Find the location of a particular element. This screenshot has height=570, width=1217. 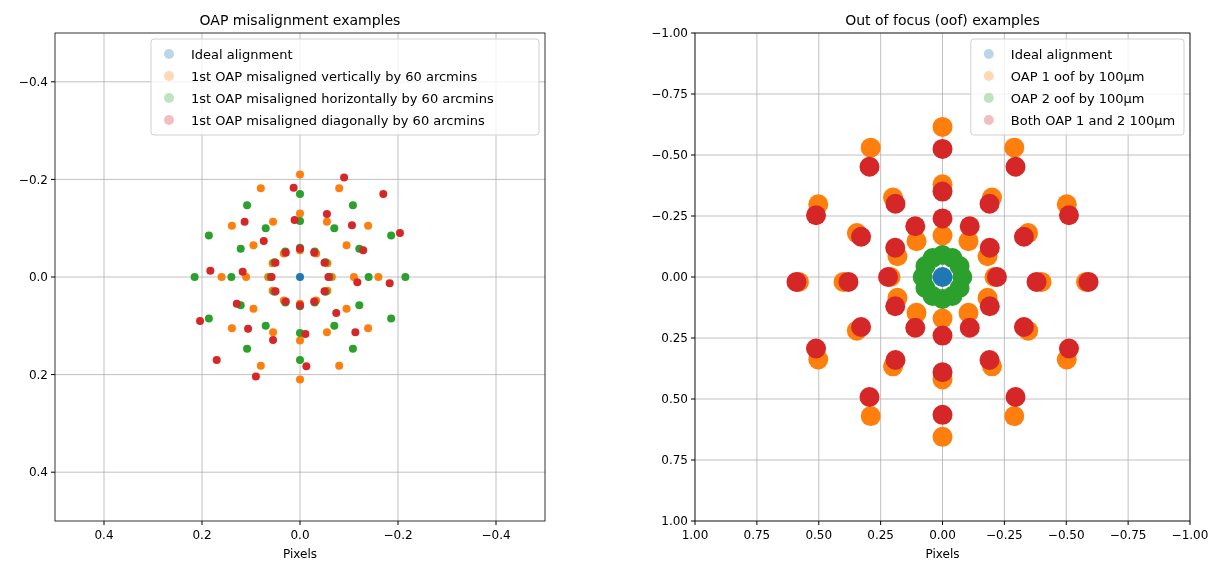

x-tick-label: 0.2 is located at coordinates (202, 535).